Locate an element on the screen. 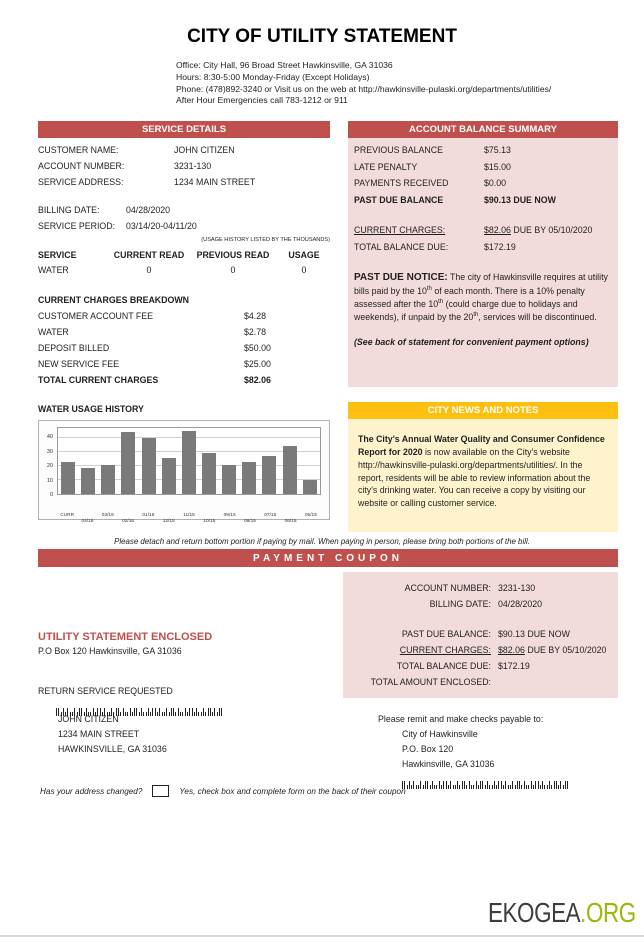 The height and width of the screenshot is (942, 644). payments-received-row: PAYMENTS RECEIVED $0.00 is located at coordinates (483, 183).